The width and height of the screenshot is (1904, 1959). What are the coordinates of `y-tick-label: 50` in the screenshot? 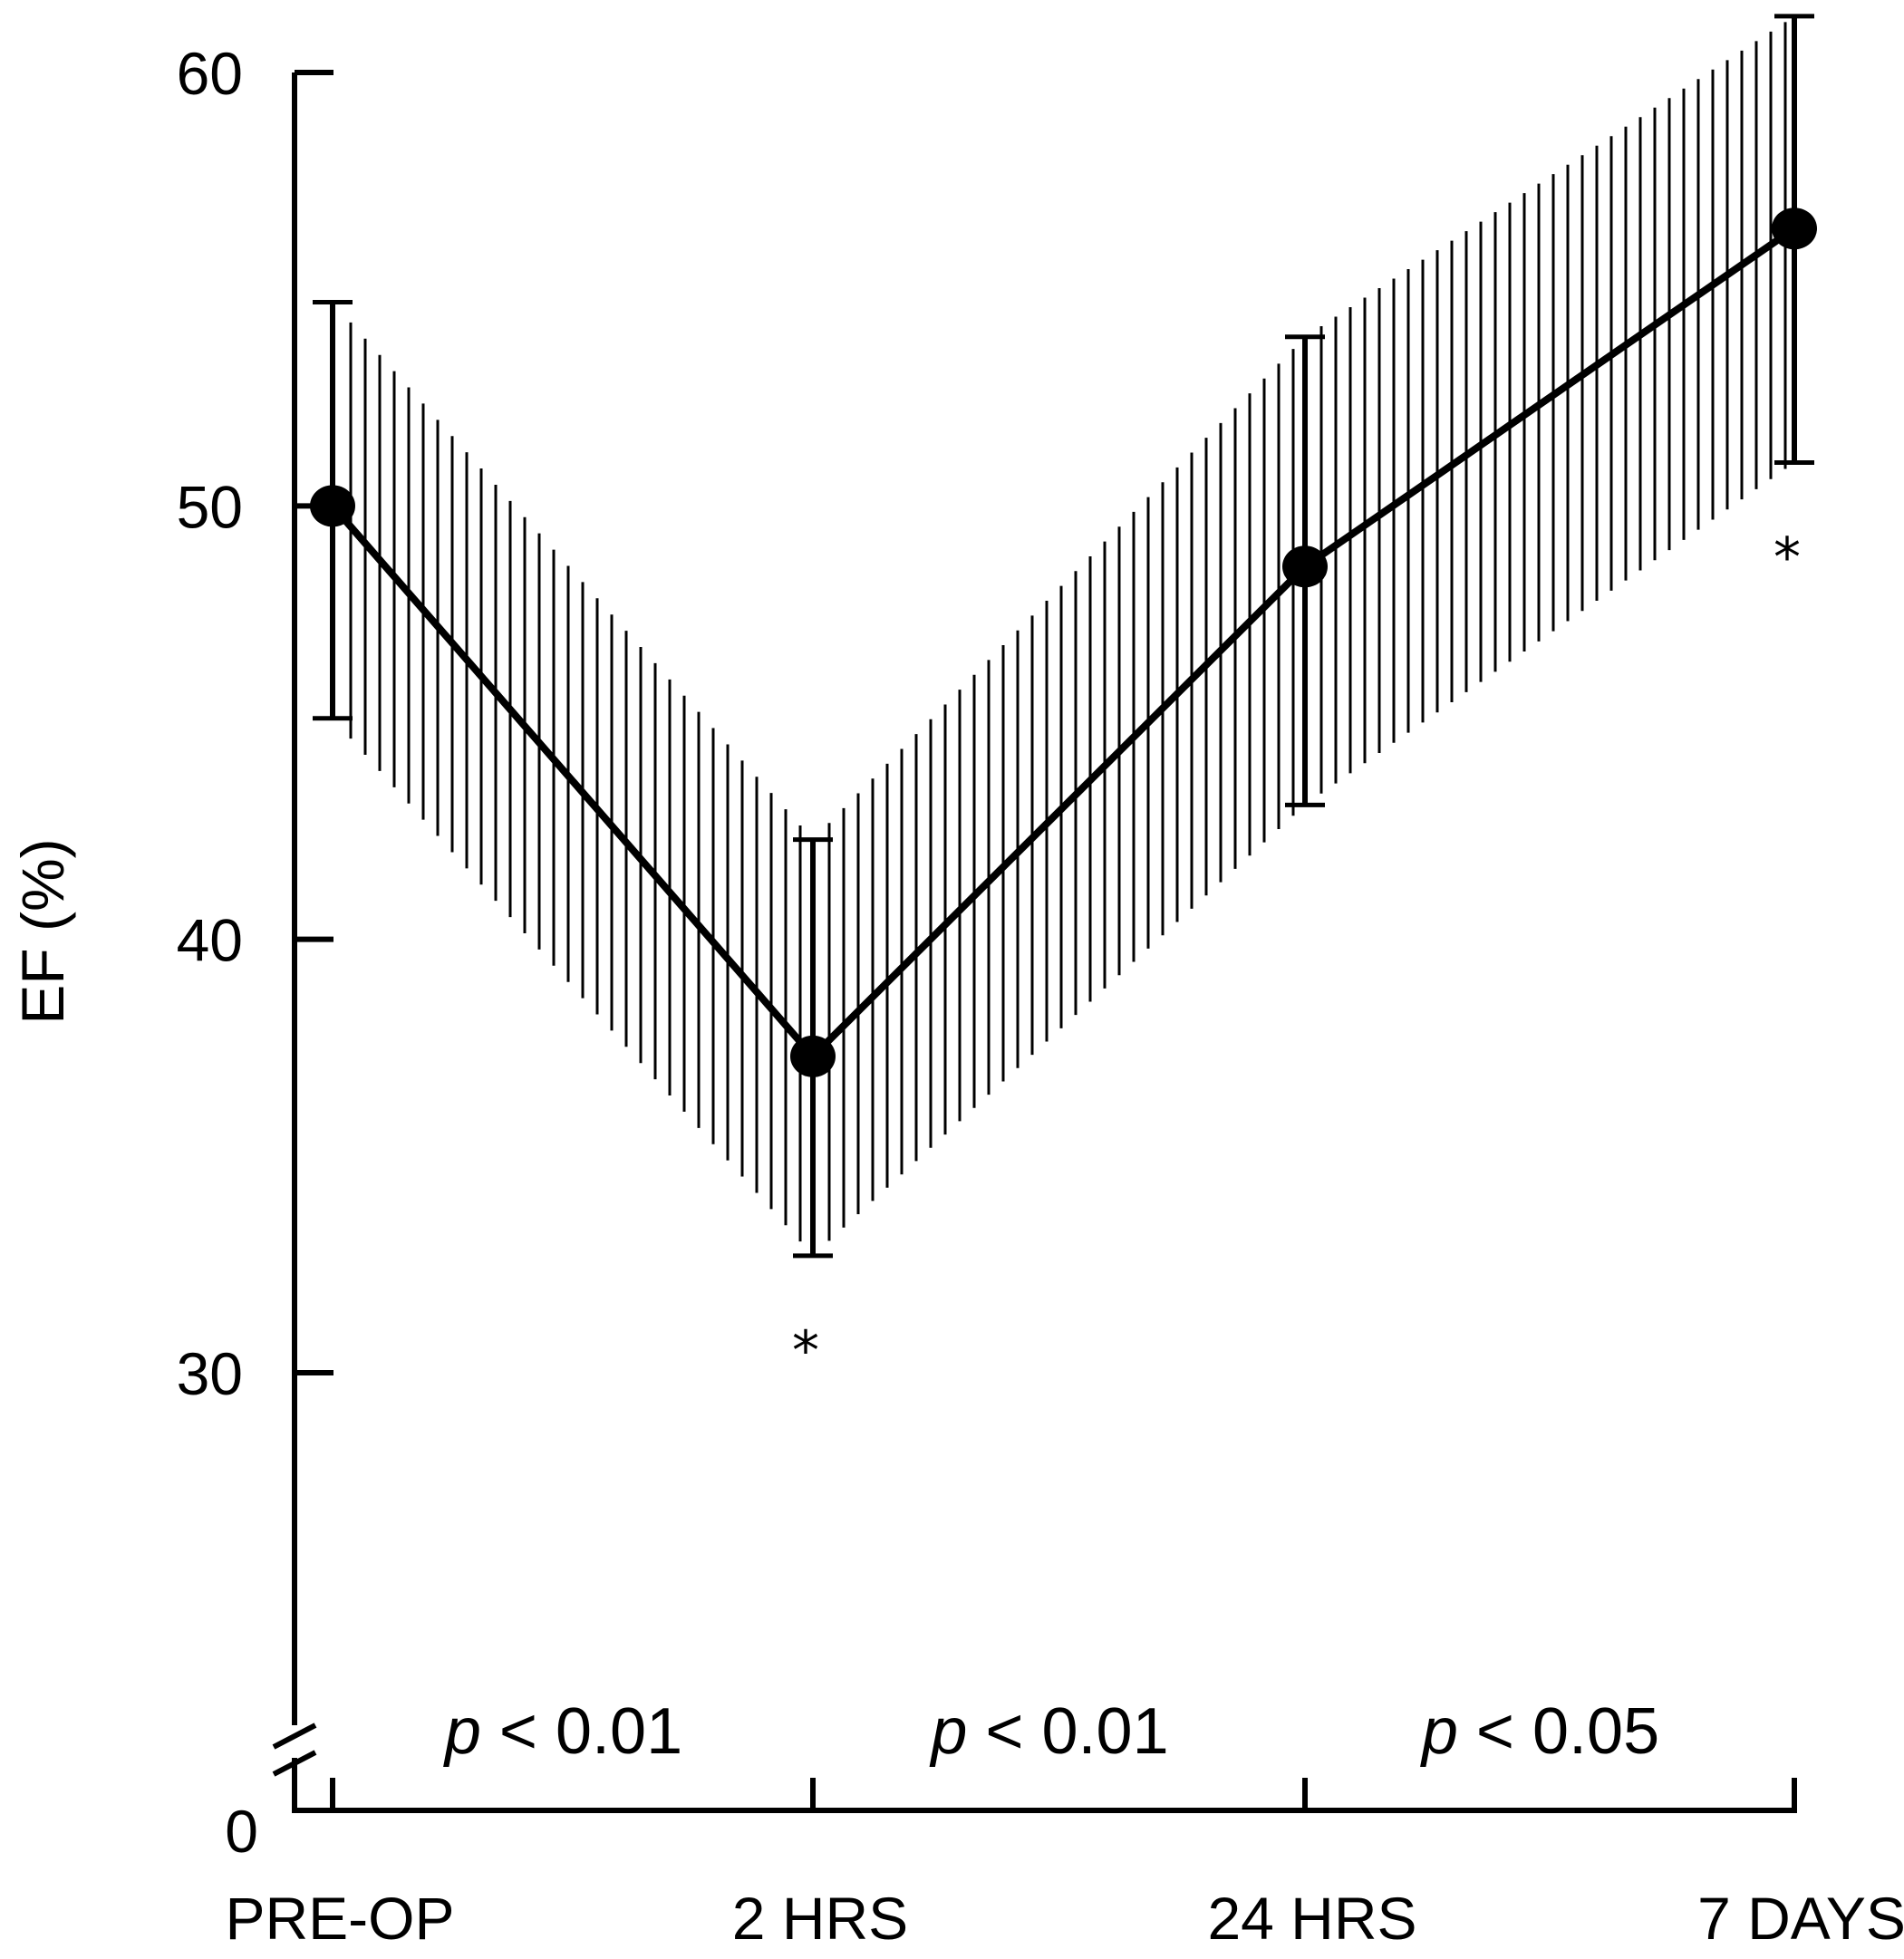 It's located at (210, 507).